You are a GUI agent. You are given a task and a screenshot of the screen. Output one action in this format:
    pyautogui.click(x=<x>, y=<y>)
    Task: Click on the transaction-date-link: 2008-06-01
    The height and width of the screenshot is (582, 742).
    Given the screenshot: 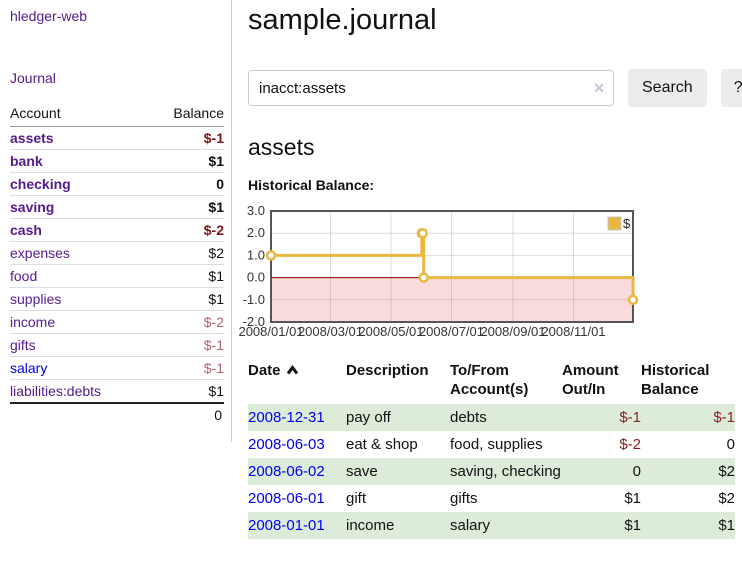 What is the action you would take?
    pyautogui.click(x=286, y=499)
    